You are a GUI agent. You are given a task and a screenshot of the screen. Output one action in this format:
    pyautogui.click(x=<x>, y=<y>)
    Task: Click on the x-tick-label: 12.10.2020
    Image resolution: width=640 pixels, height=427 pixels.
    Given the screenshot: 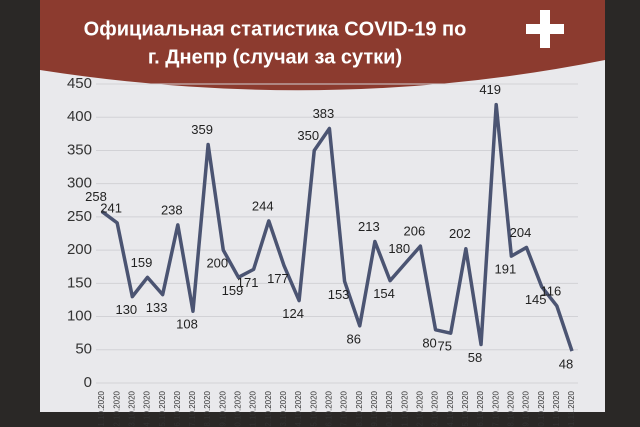 What is the action you would take?
    pyautogui.click(x=268, y=408)
    